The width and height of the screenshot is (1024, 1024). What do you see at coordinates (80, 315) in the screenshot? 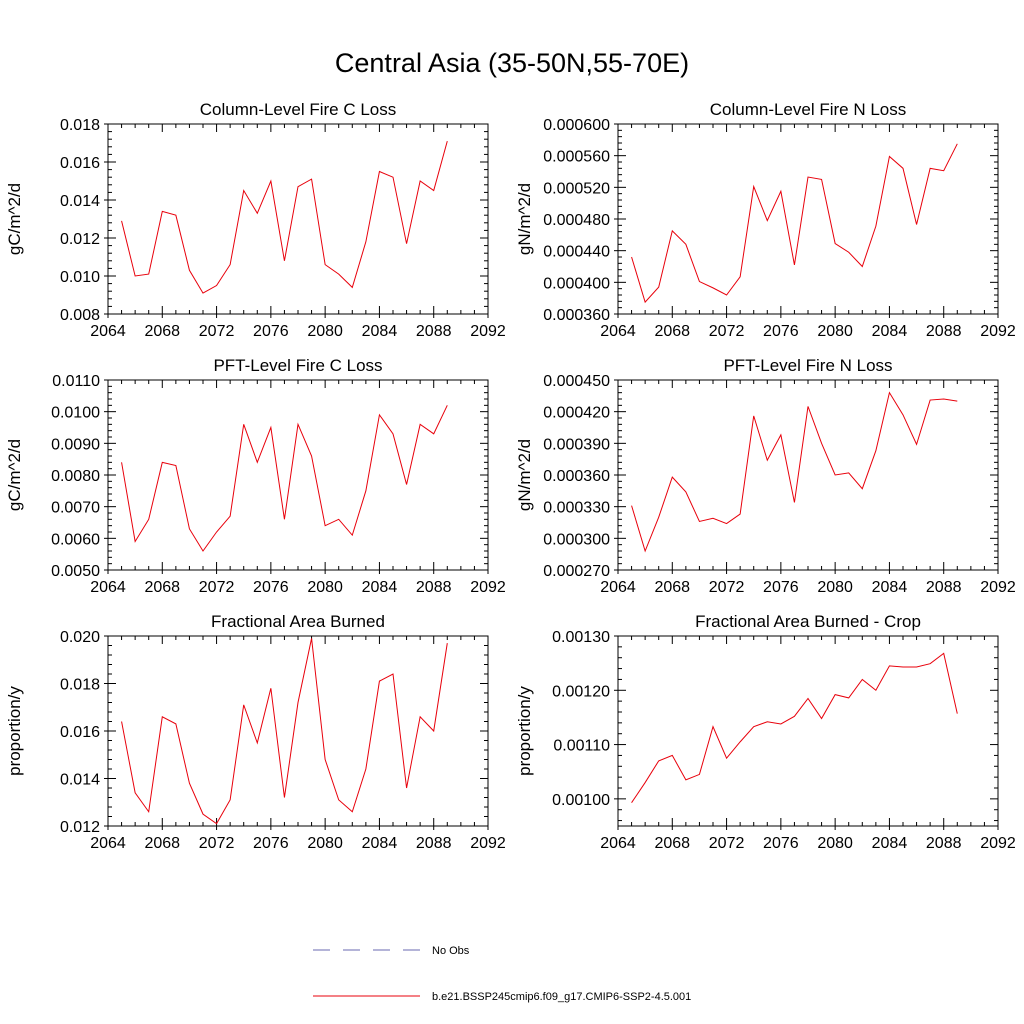
I see `y-tick-label: 0.008` at bounding box center [80, 315].